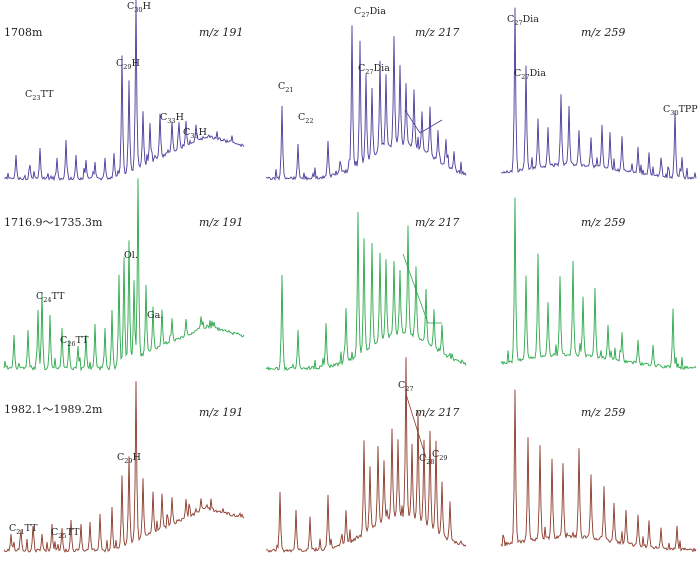 The width and height of the screenshot is (700, 567). I want to click on peak-label-c30tpp-base: C, so click(666, 109).